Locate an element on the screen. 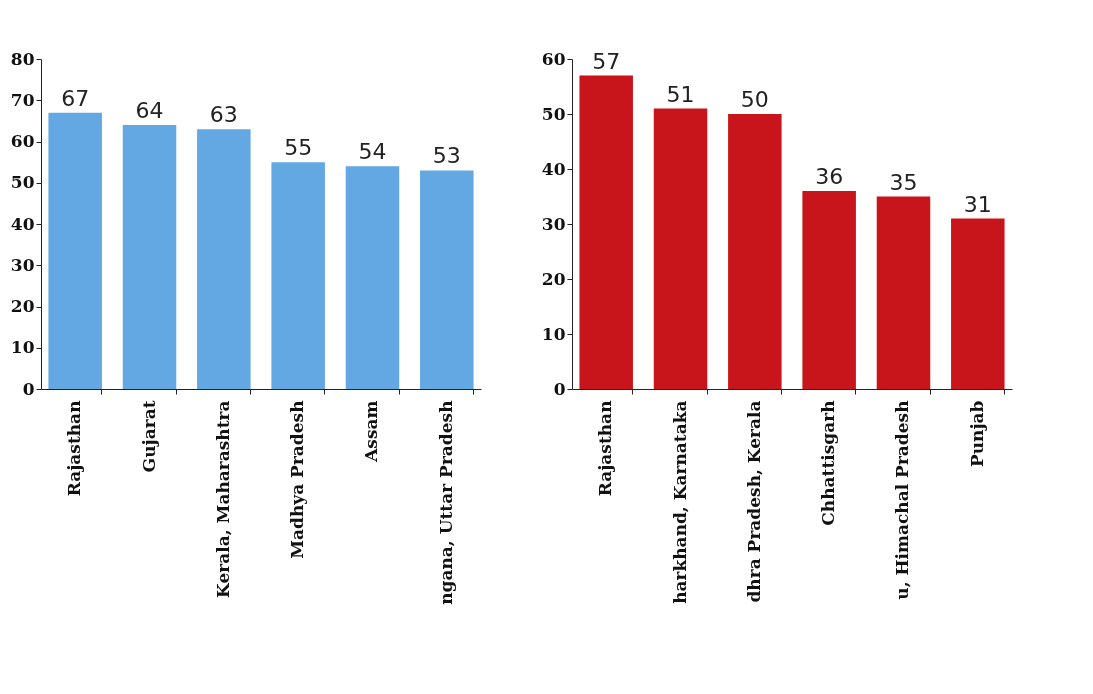 The width and height of the screenshot is (1093, 694). y-tick-label: 70 is located at coordinates (22, 99).